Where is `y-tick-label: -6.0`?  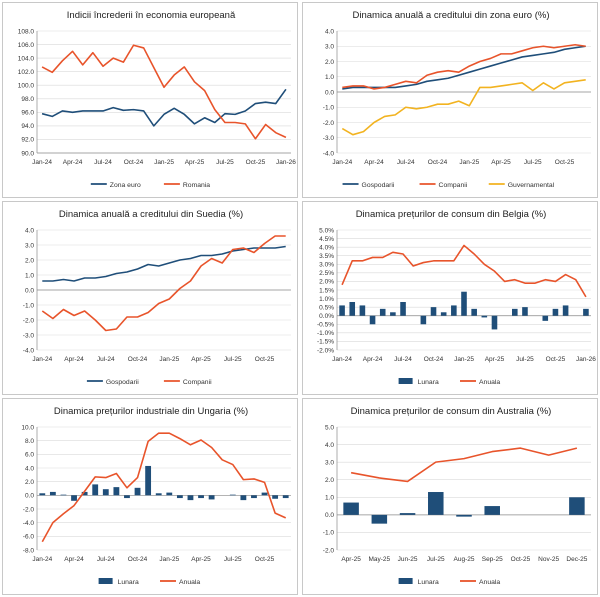
y-tick-label: -6.0 is located at coordinates (29, 537).